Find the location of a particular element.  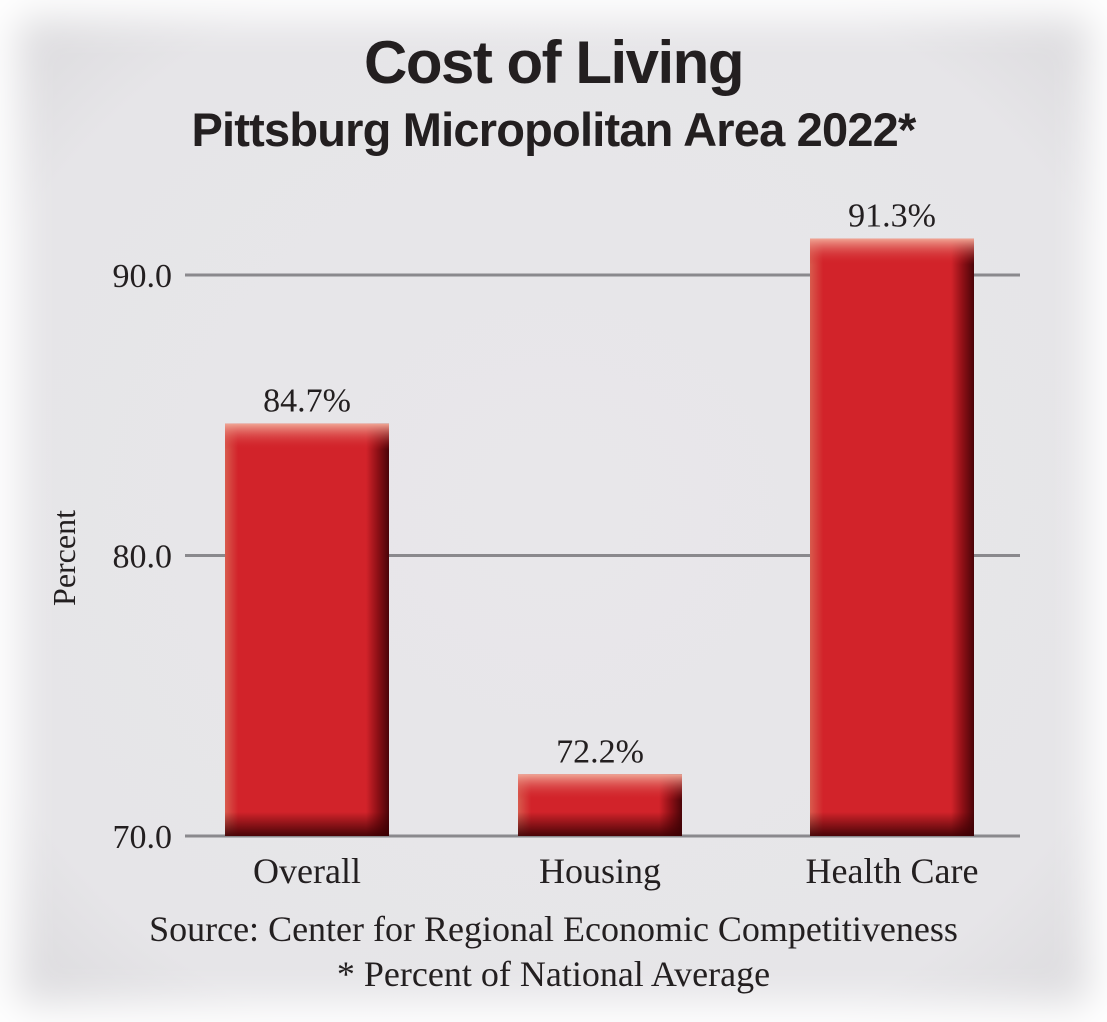

y-axis-label: Percent is located at coordinates (64, 558).